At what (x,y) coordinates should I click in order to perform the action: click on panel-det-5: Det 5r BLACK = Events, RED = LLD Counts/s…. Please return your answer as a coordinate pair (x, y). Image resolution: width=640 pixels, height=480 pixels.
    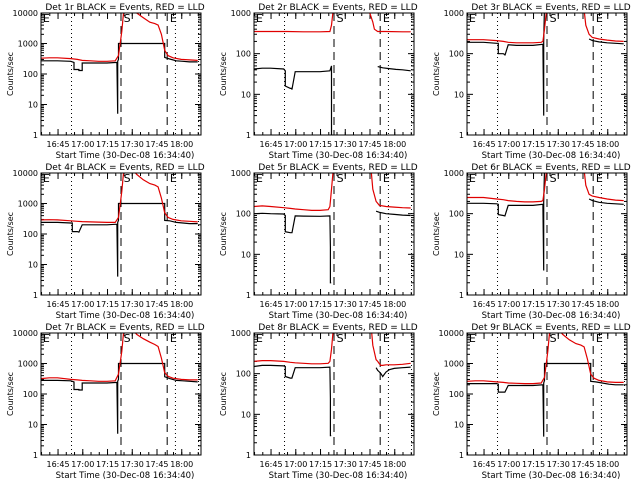
    Looking at the image, I should click on (318, 242).